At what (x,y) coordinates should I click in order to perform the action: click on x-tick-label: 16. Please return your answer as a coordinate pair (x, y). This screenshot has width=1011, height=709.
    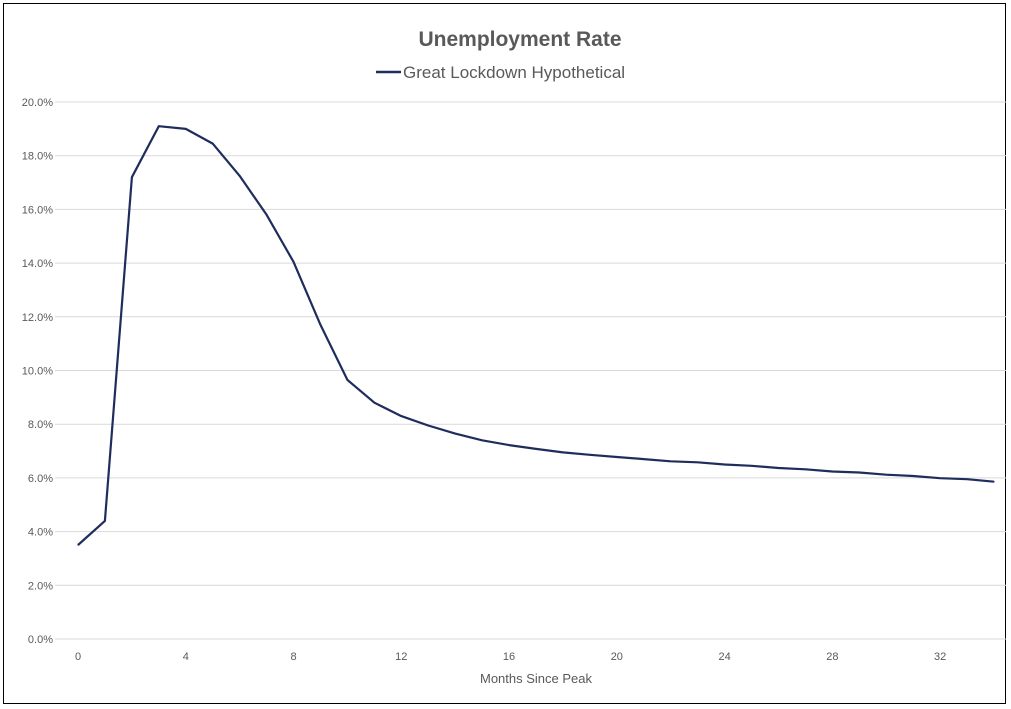
    Looking at the image, I should click on (509, 657).